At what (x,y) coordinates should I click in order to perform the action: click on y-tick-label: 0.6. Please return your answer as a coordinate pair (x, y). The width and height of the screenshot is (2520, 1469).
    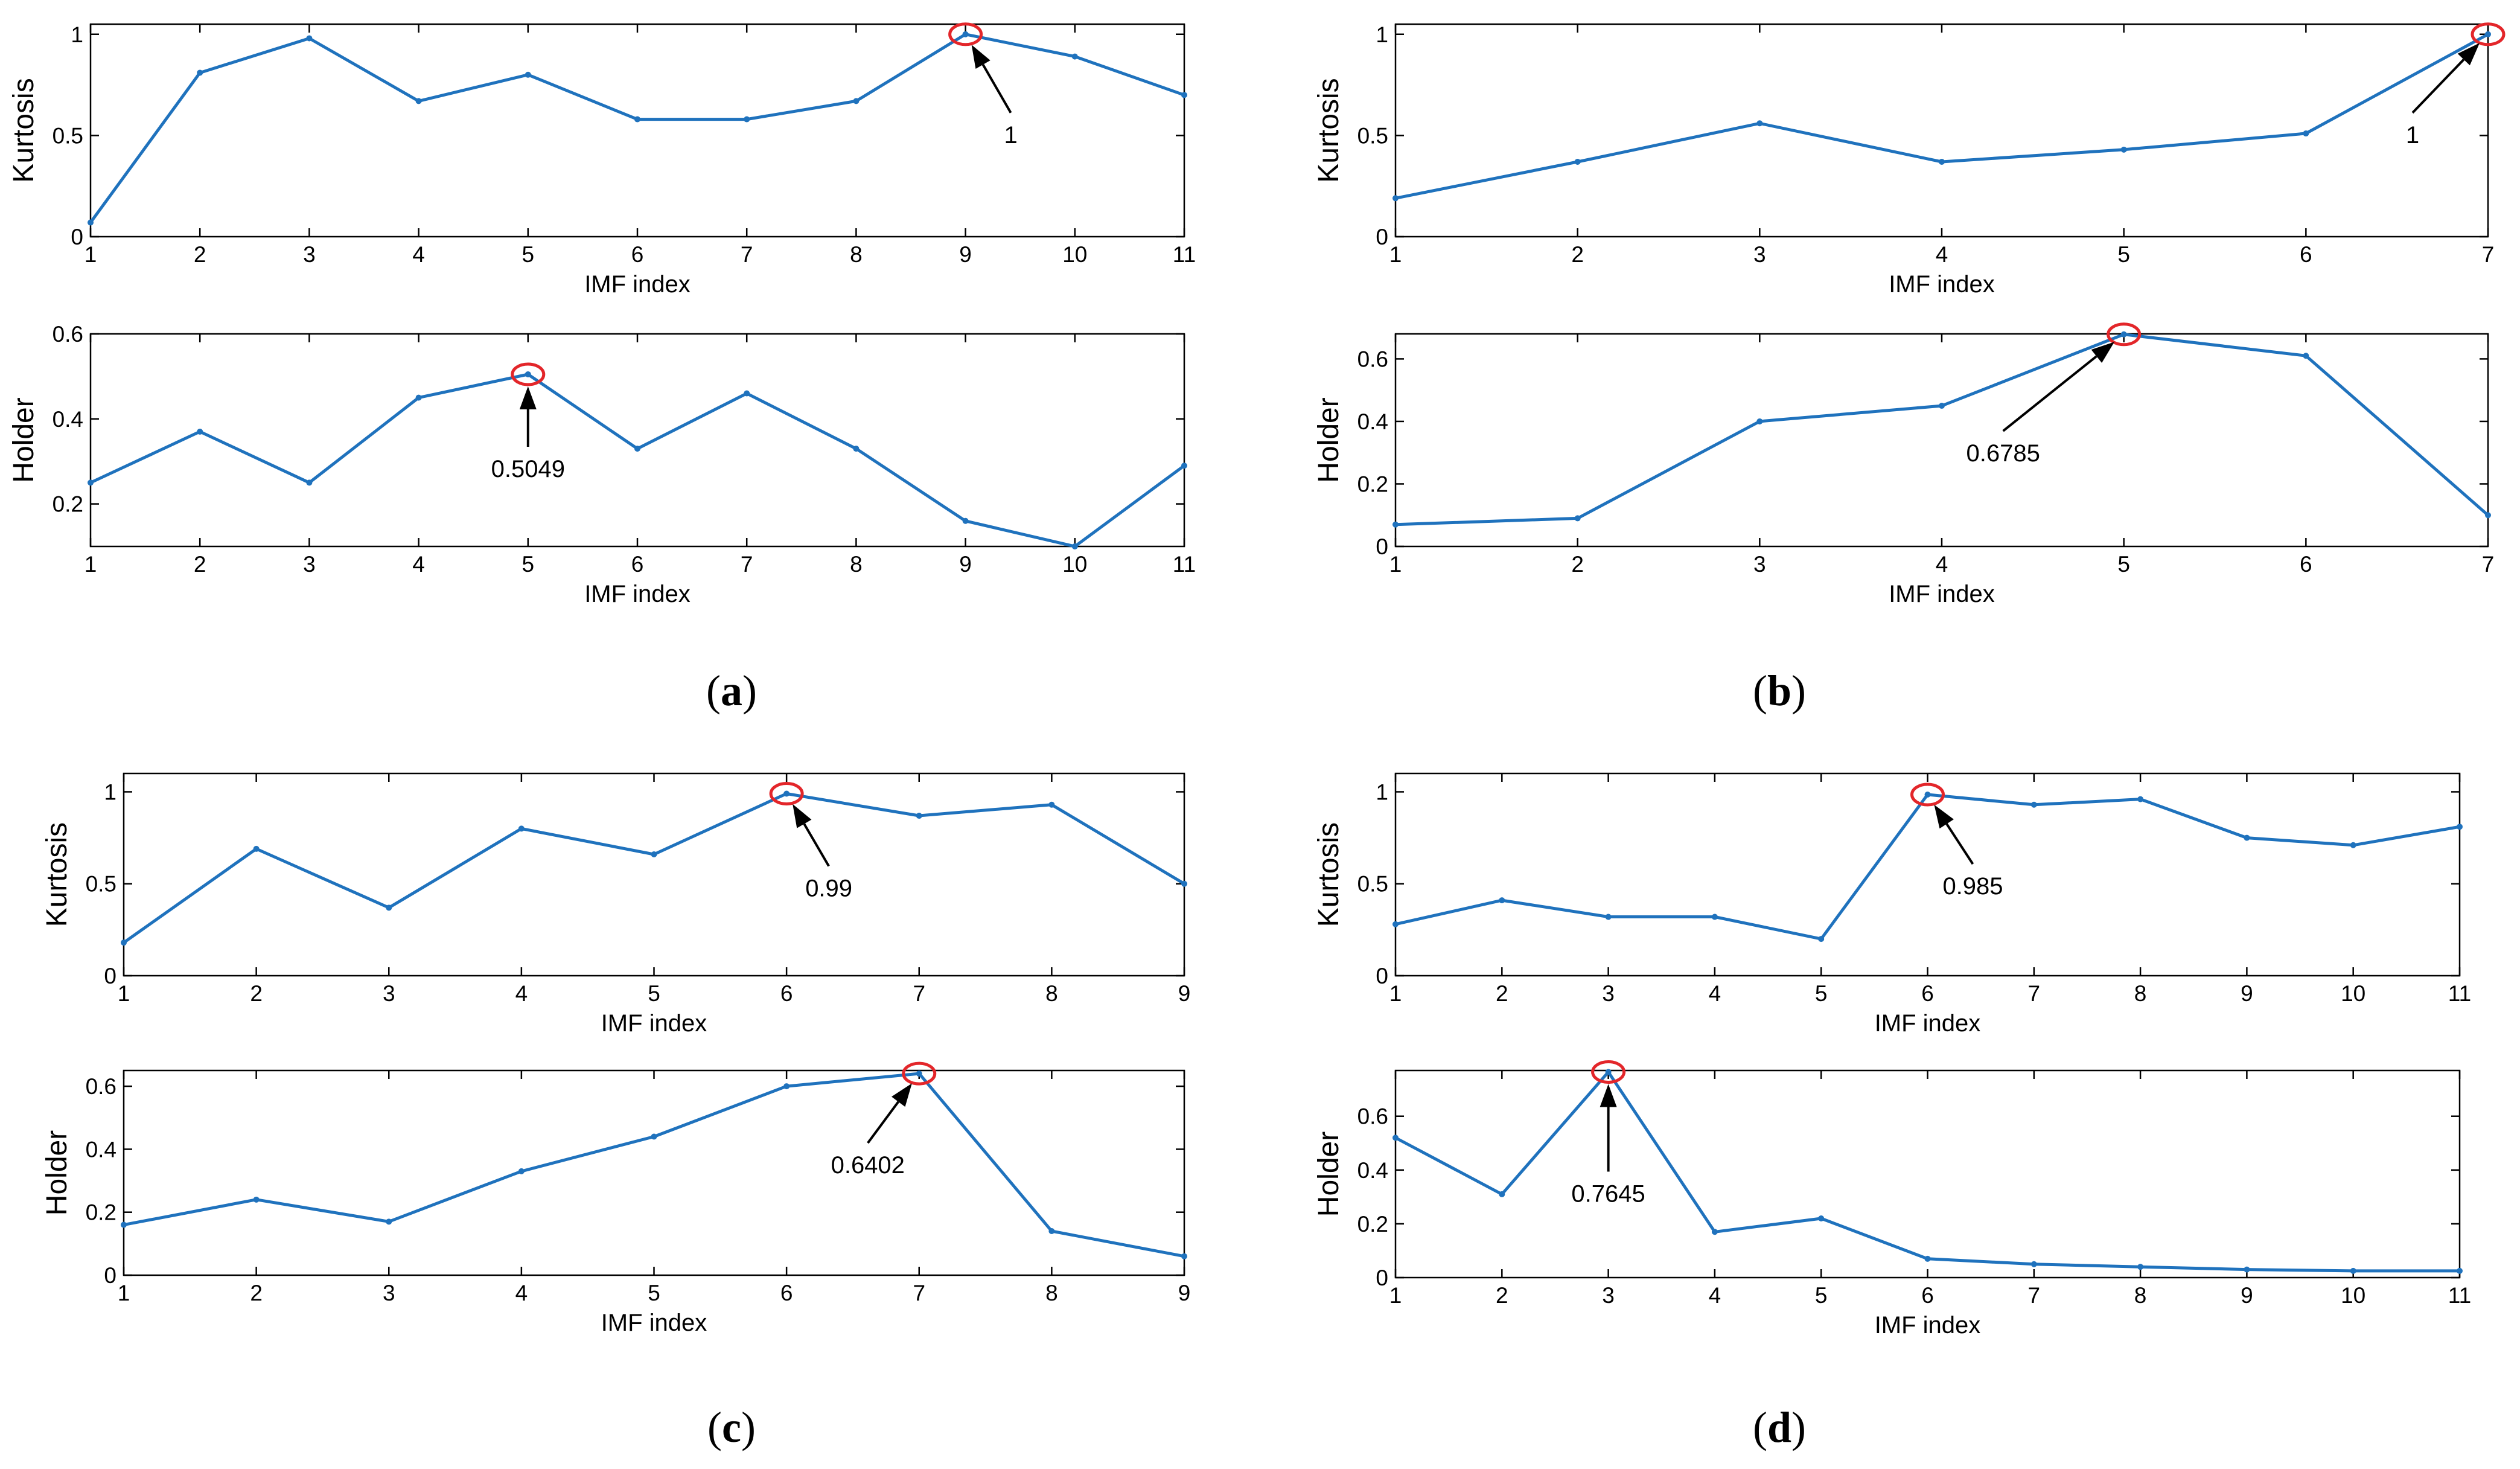
    Looking at the image, I should click on (1372, 359).